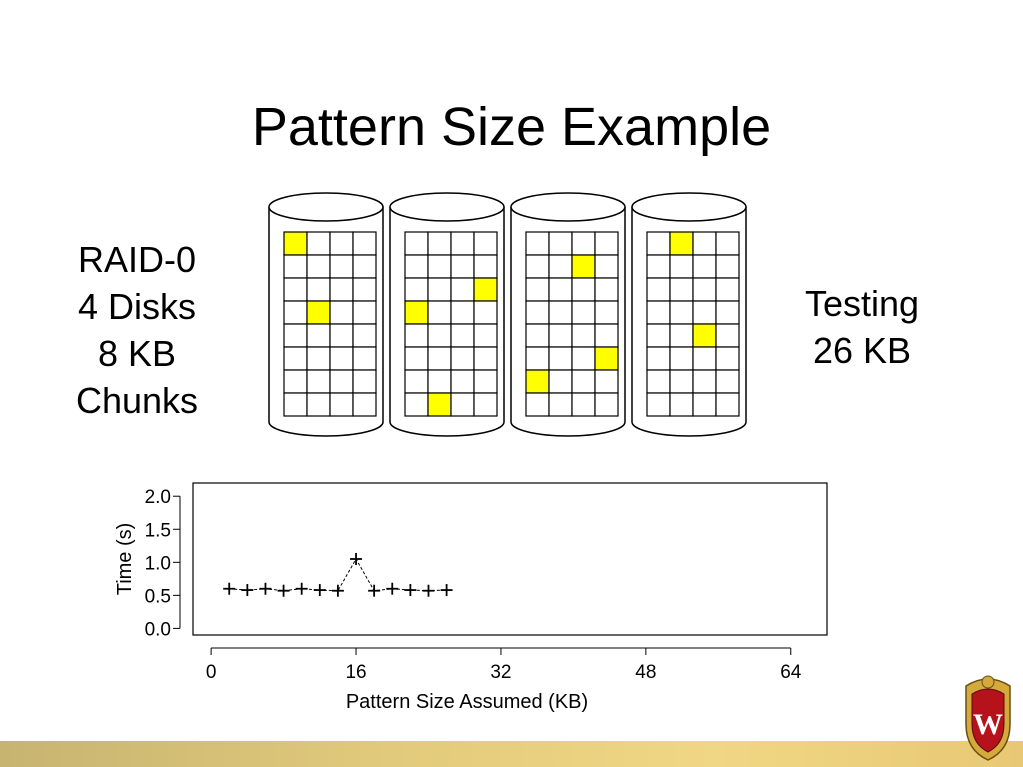 The height and width of the screenshot is (767, 1023). Describe the element at coordinates (158, 596) in the screenshot. I see `y-tick-label: 0.5` at that location.